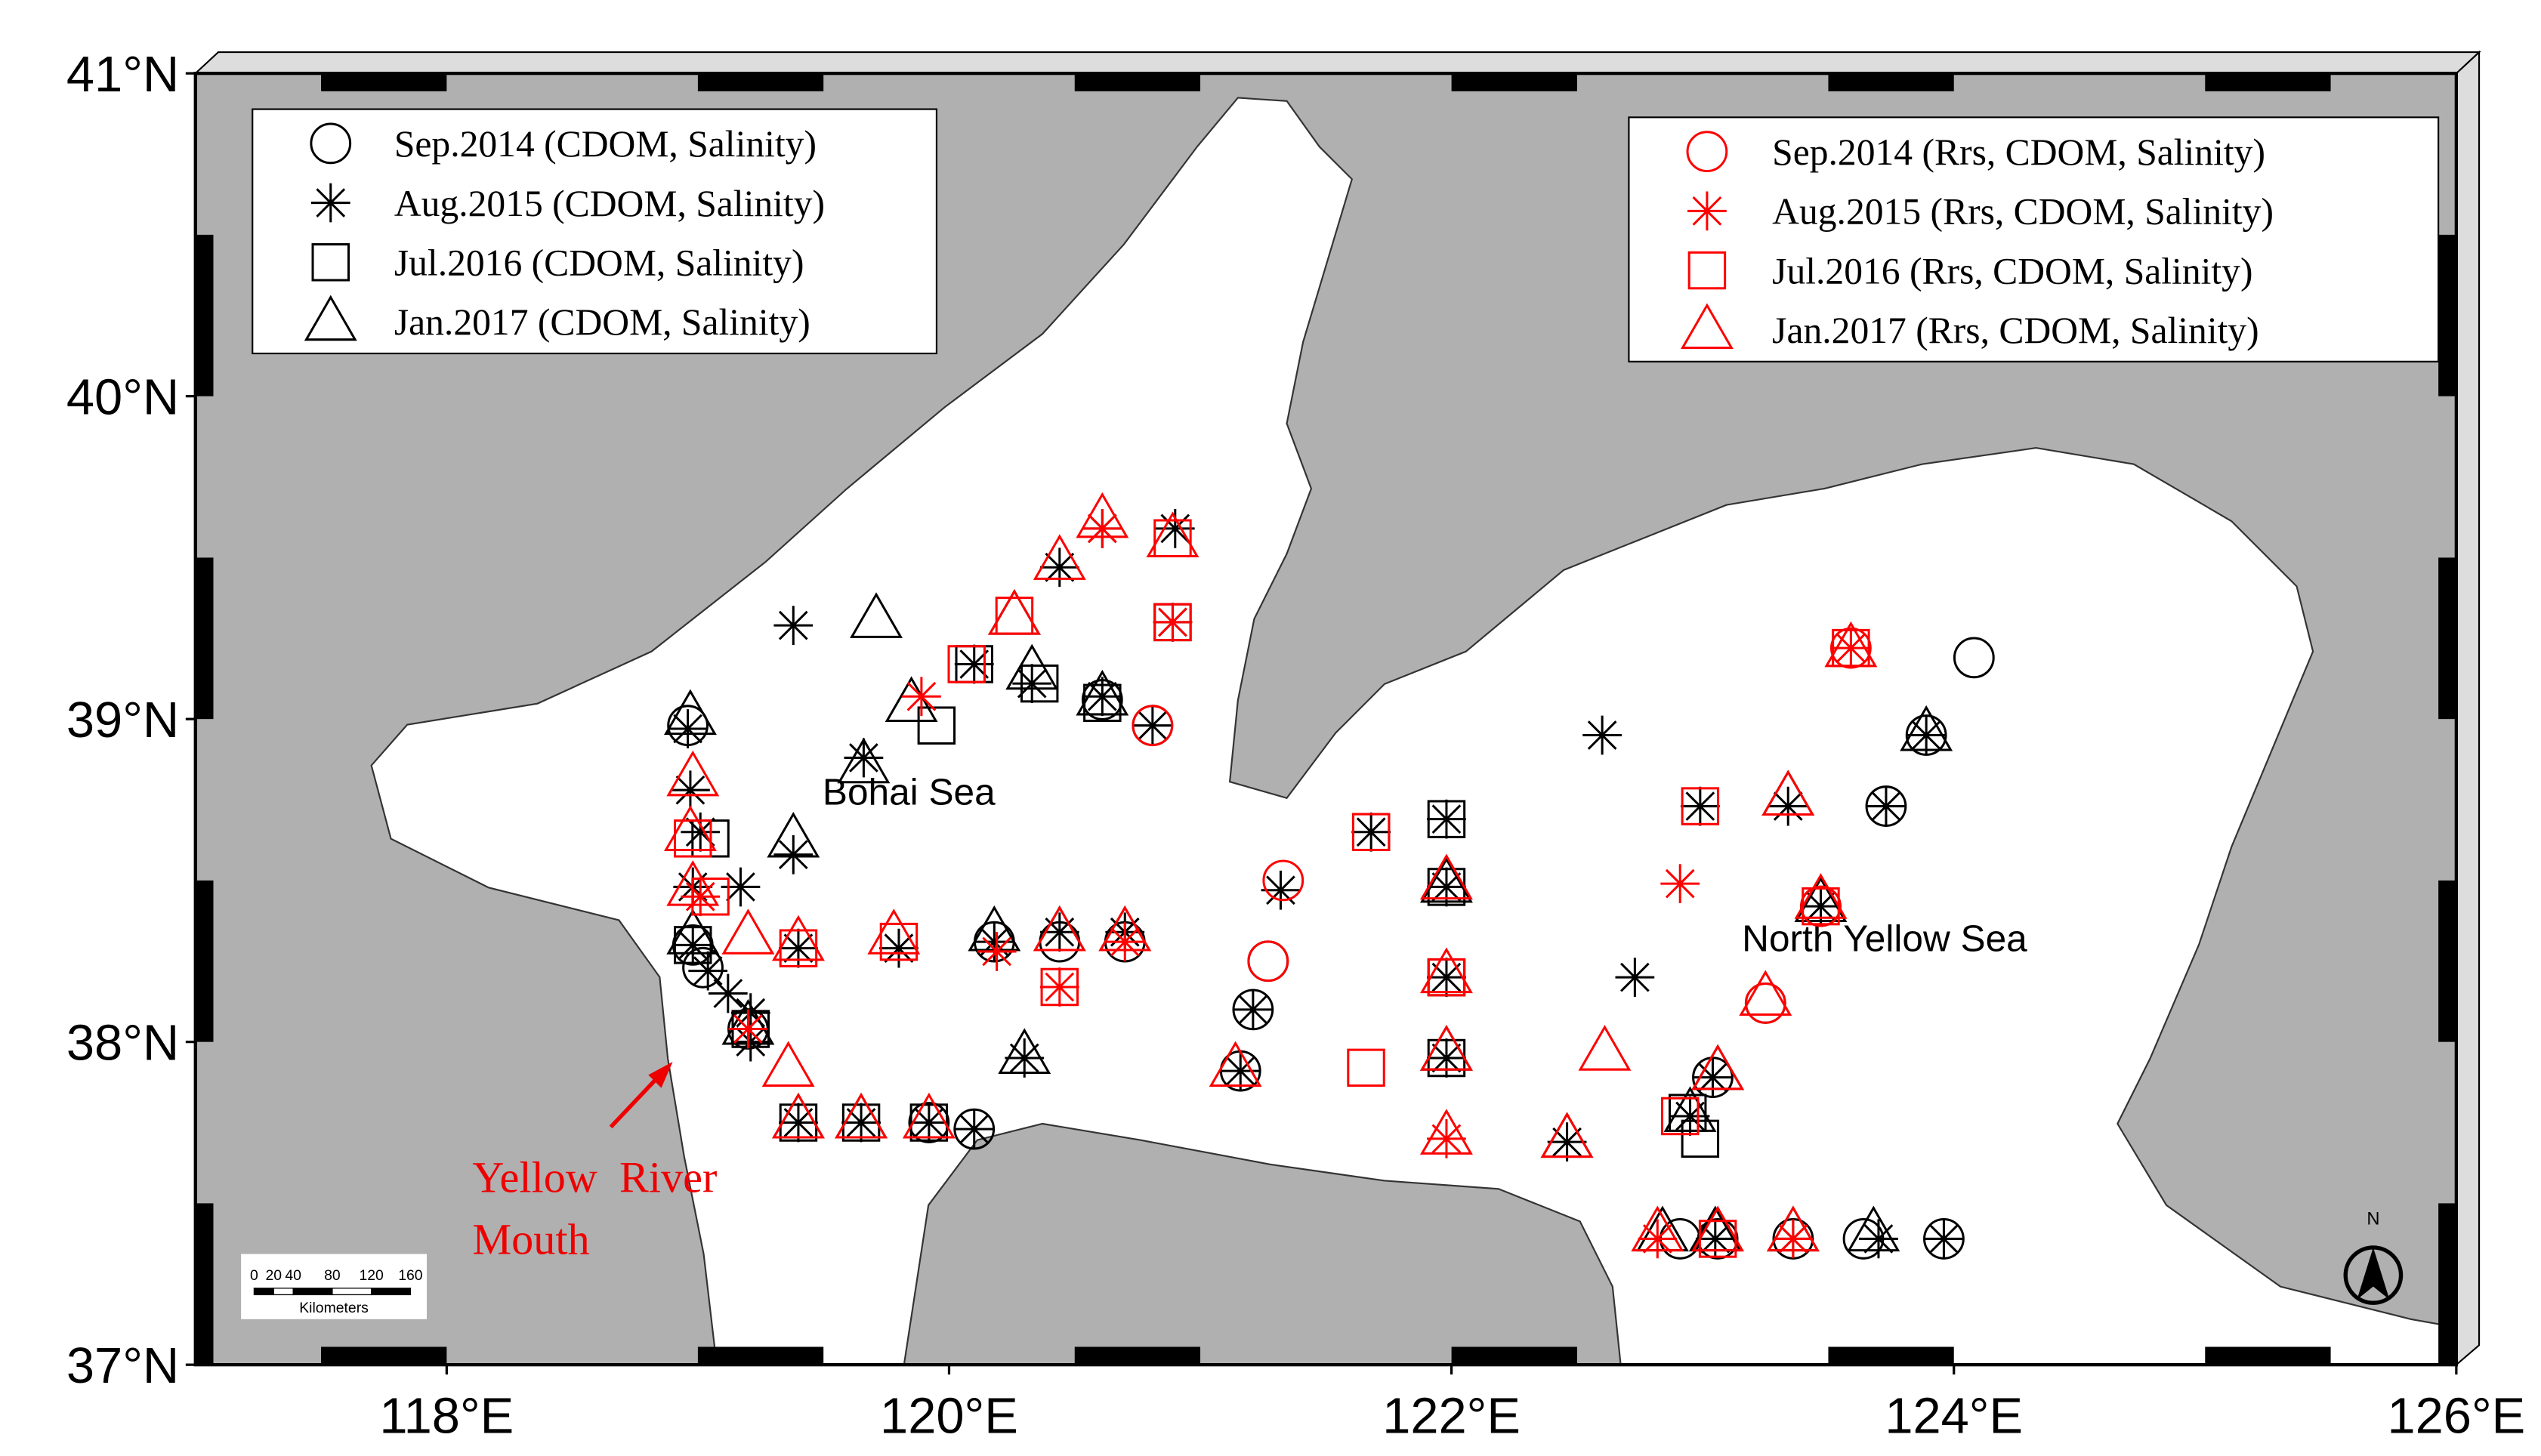 The width and height of the screenshot is (2541, 1456). Describe the element at coordinates (1451, 1416) in the screenshot. I see `x-tick-label: 122°E` at that location.